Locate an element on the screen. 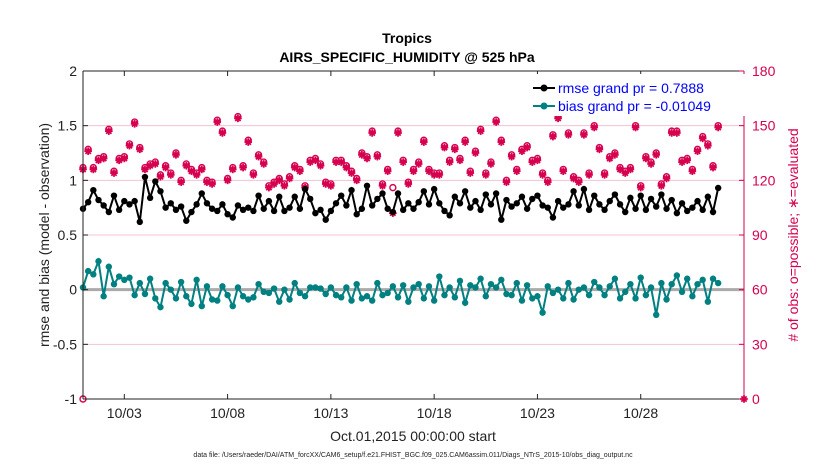 The image size is (830, 470). x-tick-label: 10/08 is located at coordinates (227, 413).